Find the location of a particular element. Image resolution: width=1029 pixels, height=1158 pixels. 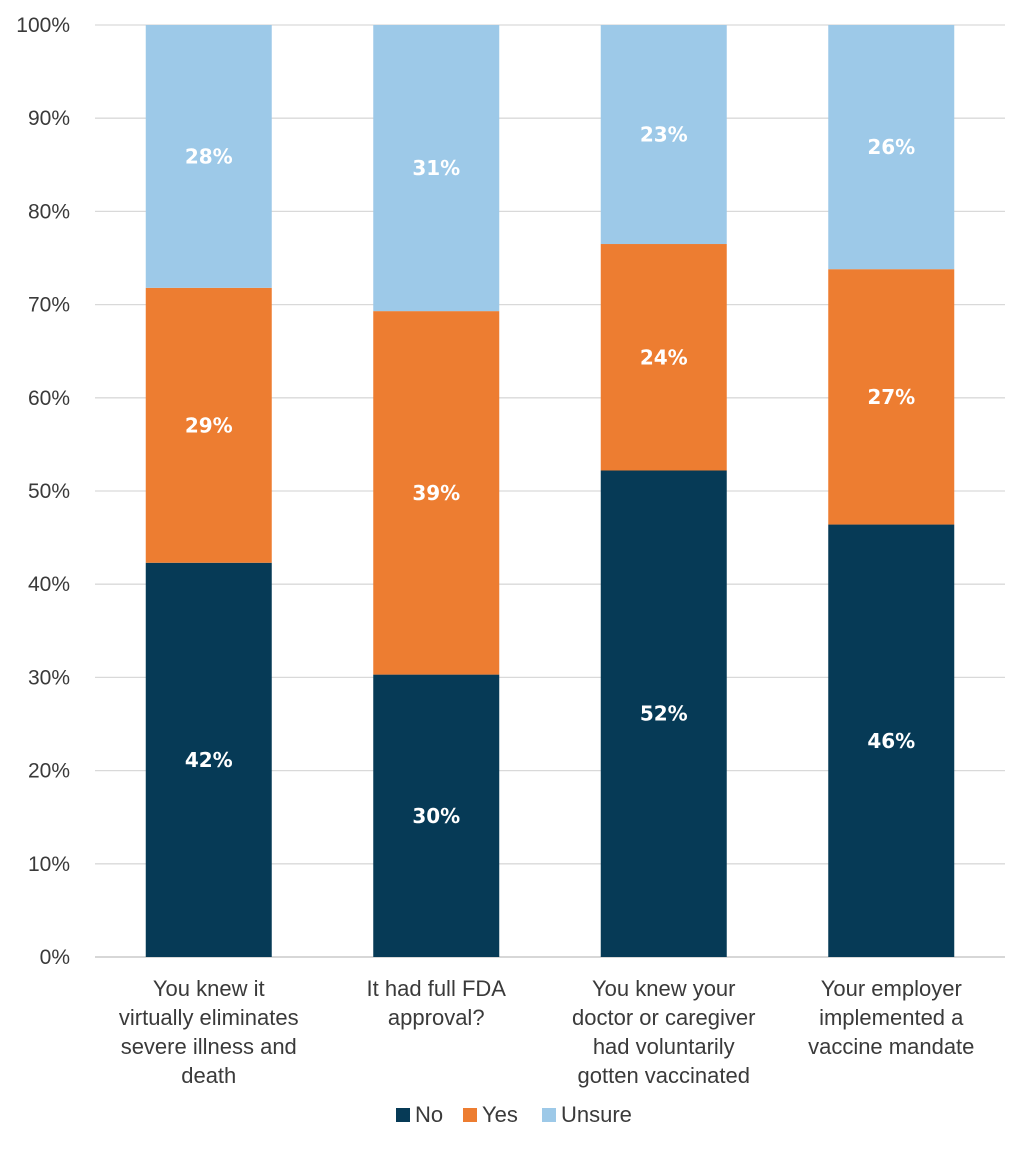

data-label: 28% is located at coordinates (209, 156).